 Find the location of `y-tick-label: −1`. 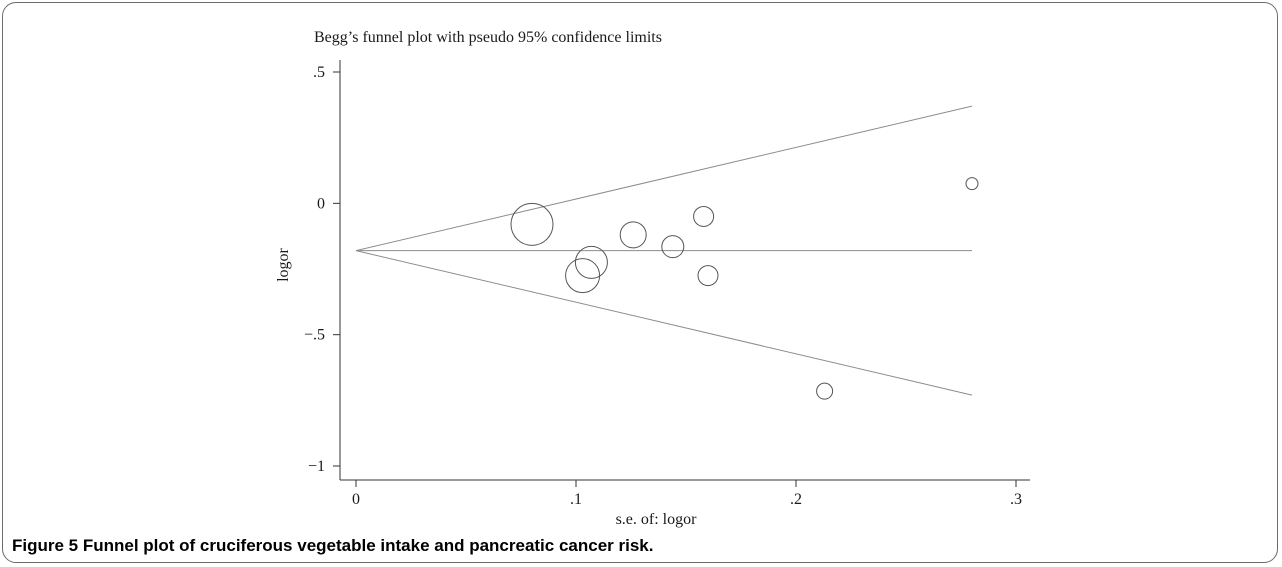

y-tick-label: −1 is located at coordinates (316, 466).